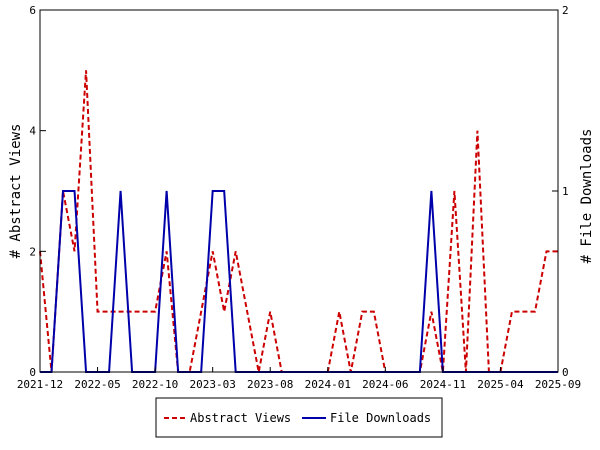 The height and width of the screenshot is (450, 600). What do you see at coordinates (212, 384) in the screenshot?
I see `x-tick-label: 2023-03` at bounding box center [212, 384].